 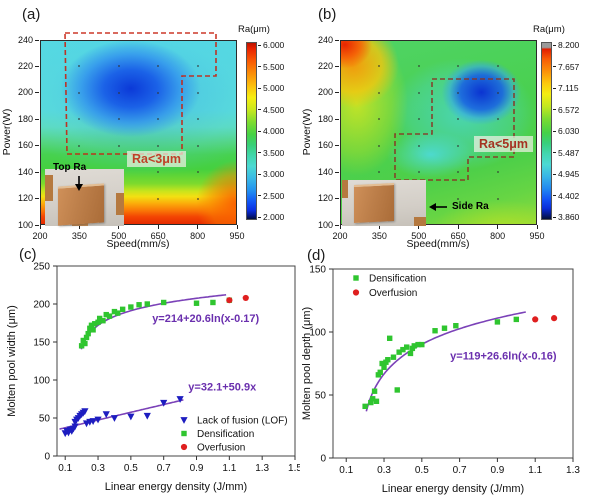 What do you see at coordinates (262, 468) in the screenshot?
I see `svg-text: 1.3` at bounding box center [262, 468].